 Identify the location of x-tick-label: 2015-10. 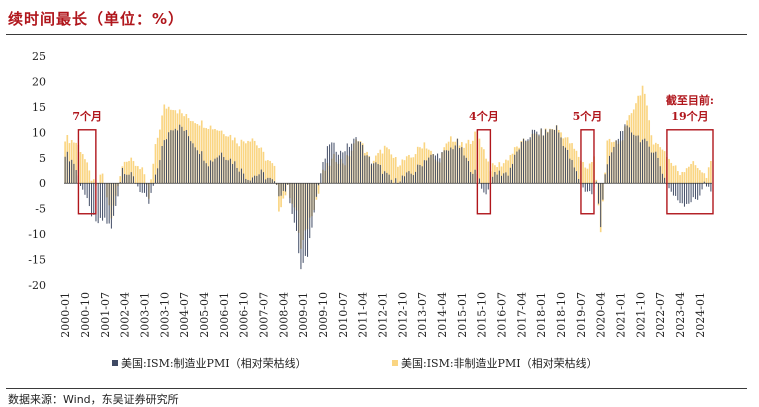
(482, 315).